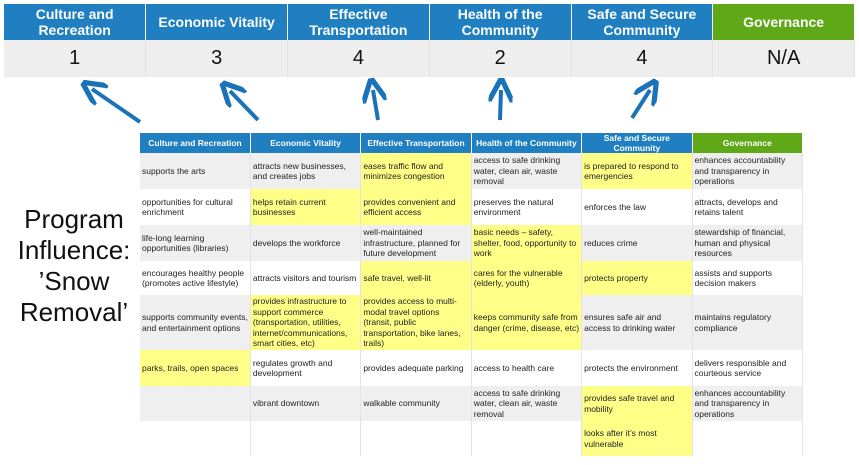 The width and height of the screenshot is (859, 465). Describe the element at coordinates (748, 278) in the screenshot. I see `grid-cell: assists and supports decision makers` at that location.